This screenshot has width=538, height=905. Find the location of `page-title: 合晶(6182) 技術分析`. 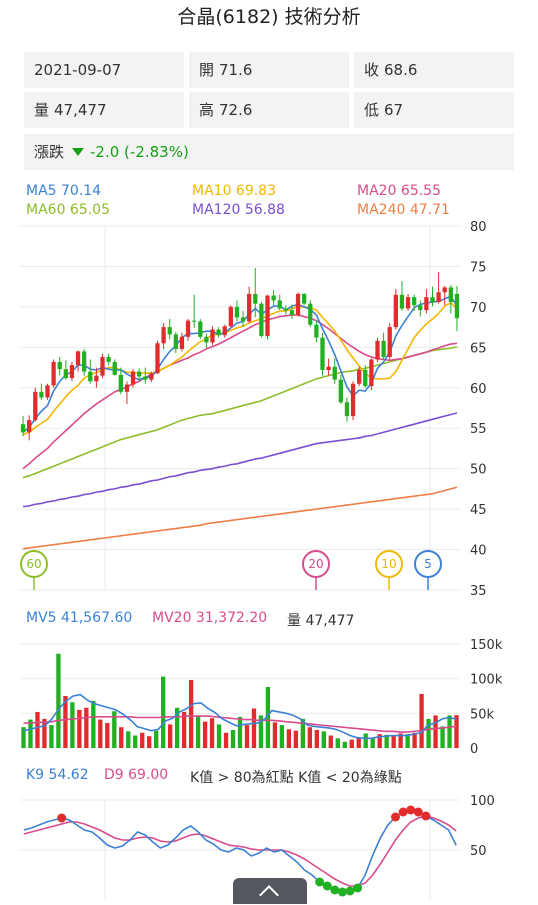

page-title: 合晶(6182) 技術分析 is located at coordinates (269, 17).